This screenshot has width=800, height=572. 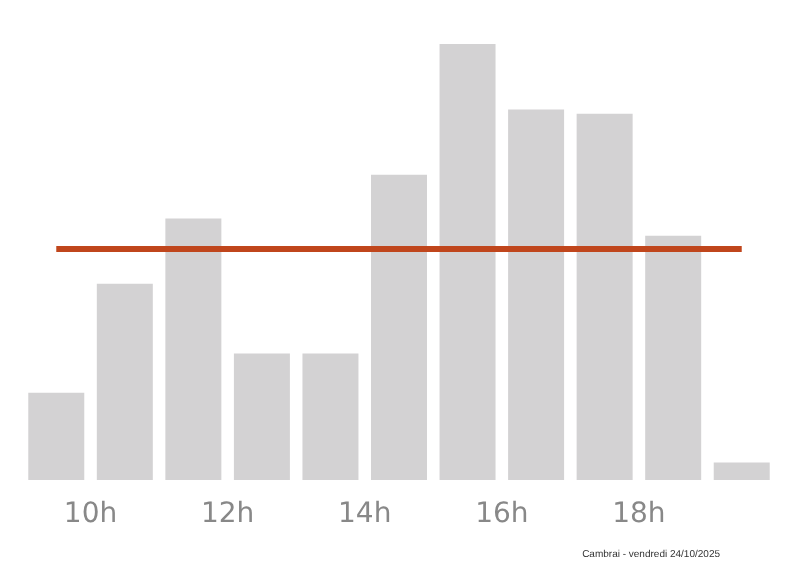 I want to click on x-tick-label: 12h, so click(x=227, y=514).